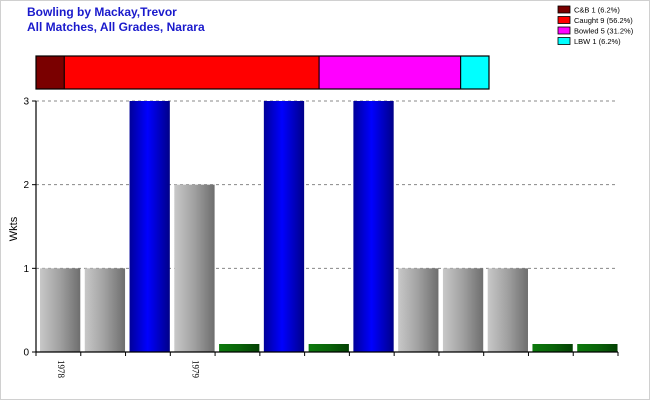 Image resolution: width=650 pixels, height=400 pixels. Describe the element at coordinates (597, 10) in the screenshot. I see `legend-entry: C&B 1 (6.2%)` at that location.